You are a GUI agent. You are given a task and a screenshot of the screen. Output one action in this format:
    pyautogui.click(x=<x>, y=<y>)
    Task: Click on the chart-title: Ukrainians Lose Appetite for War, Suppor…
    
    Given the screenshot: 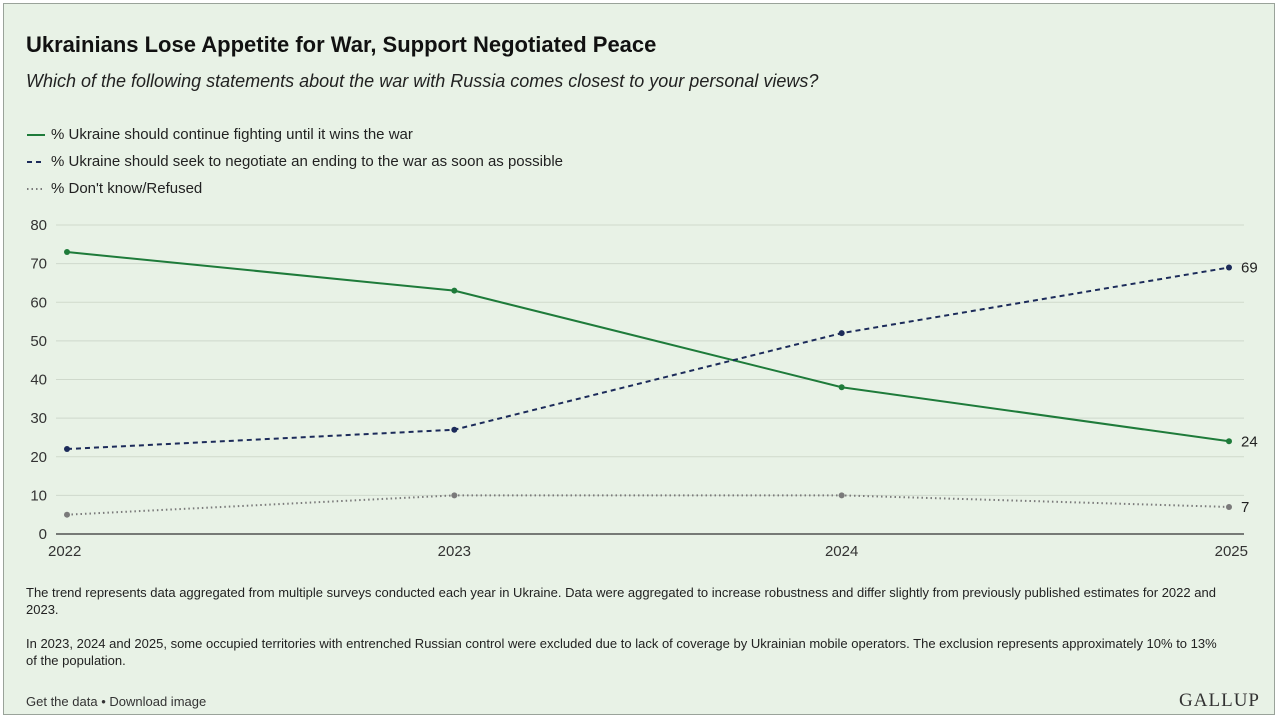 What is the action you would take?
    pyautogui.click(x=341, y=44)
    